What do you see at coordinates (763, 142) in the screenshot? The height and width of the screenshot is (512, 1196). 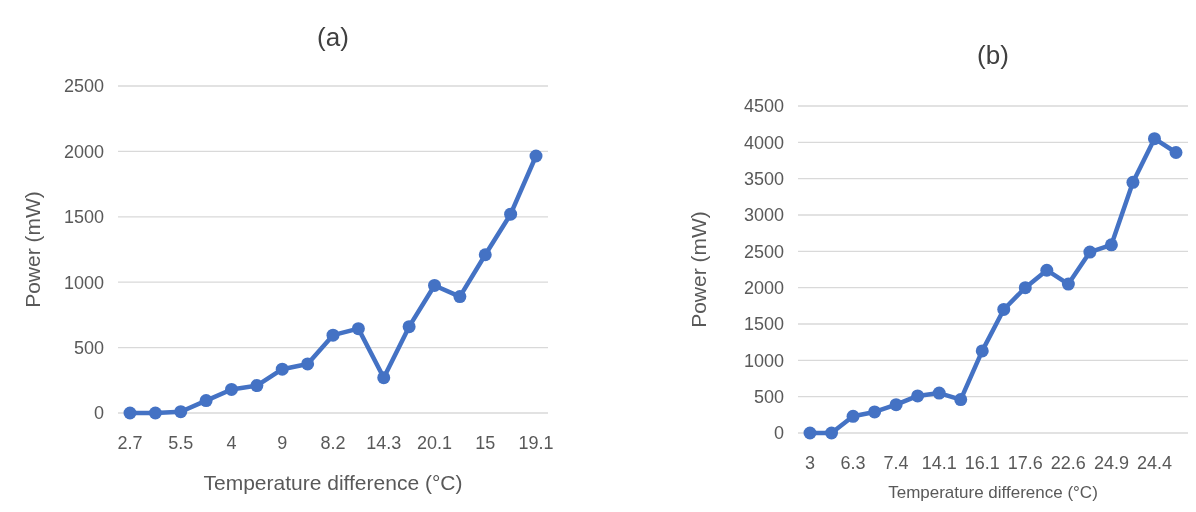 I see `y-tick-label: 4000` at bounding box center [763, 142].